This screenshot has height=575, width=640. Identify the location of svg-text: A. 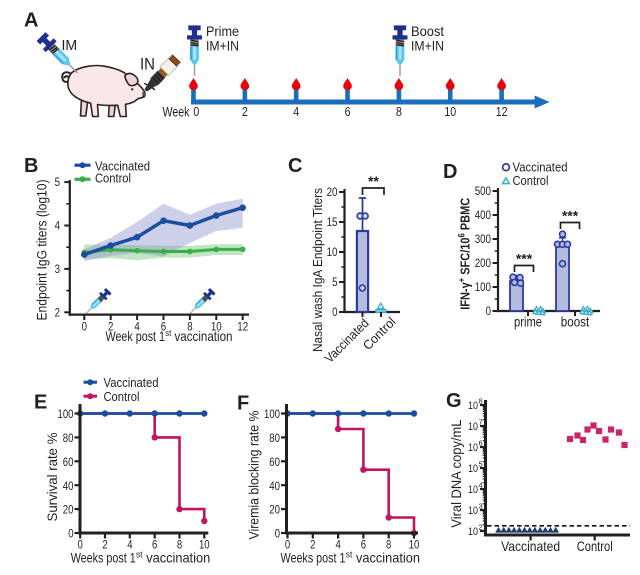
(31, 21).